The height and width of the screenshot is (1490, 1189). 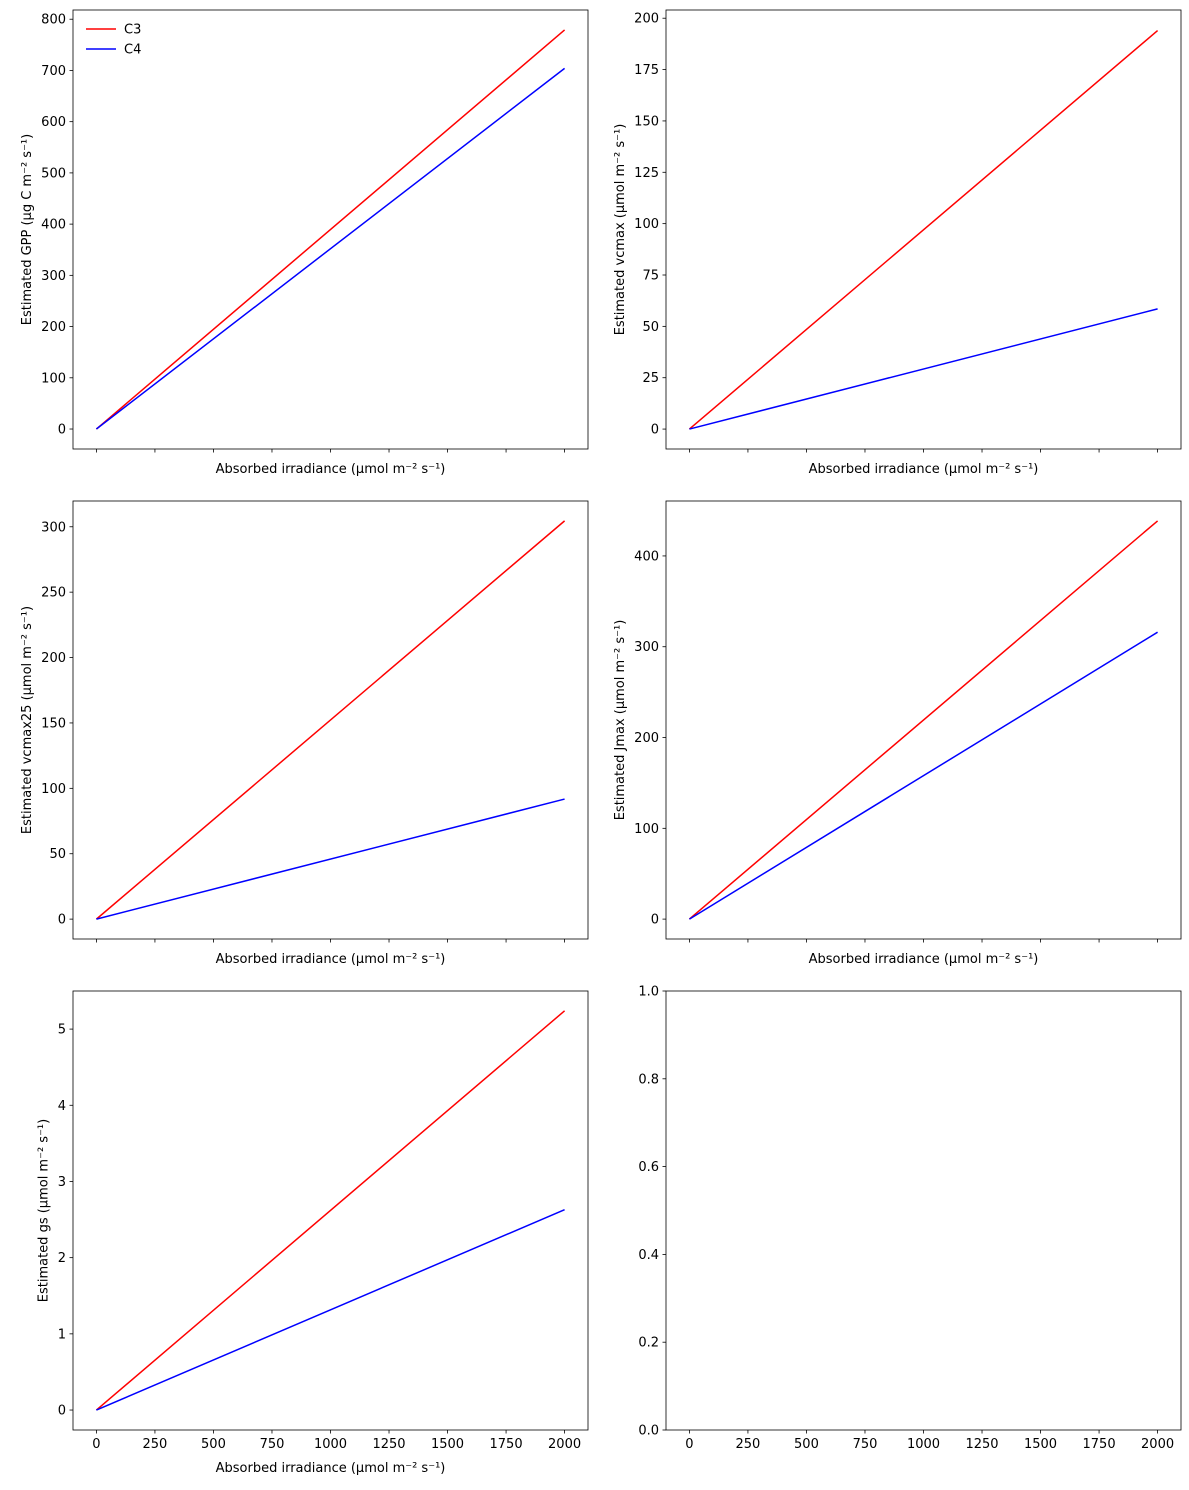 I want to click on y-tick-label: 3, so click(x=62, y=1182).